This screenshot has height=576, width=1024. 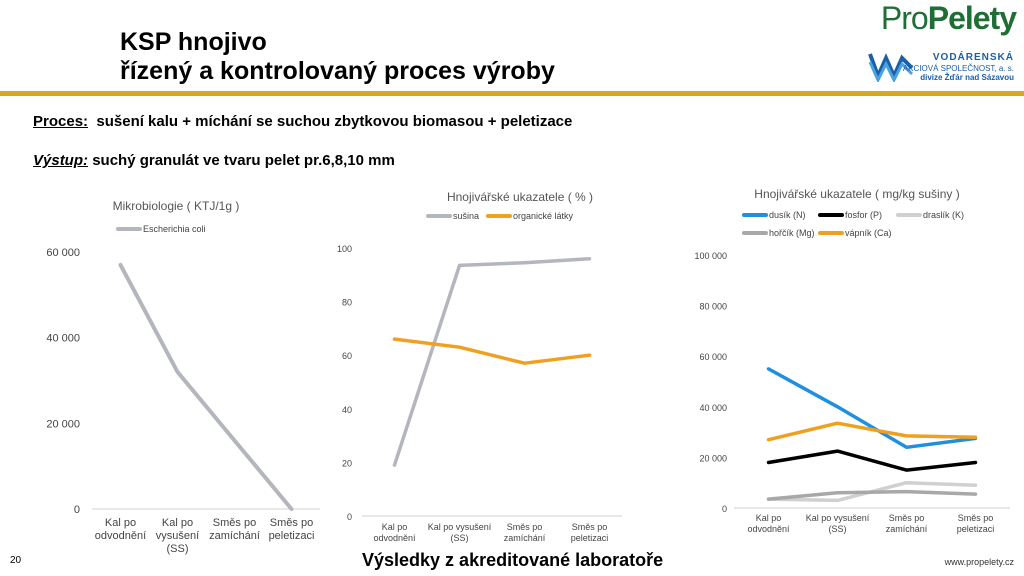 What do you see at coordinates (206, 386) in the screenshot?
I see `chart-1-series-line` at bounding box center [206, 386].